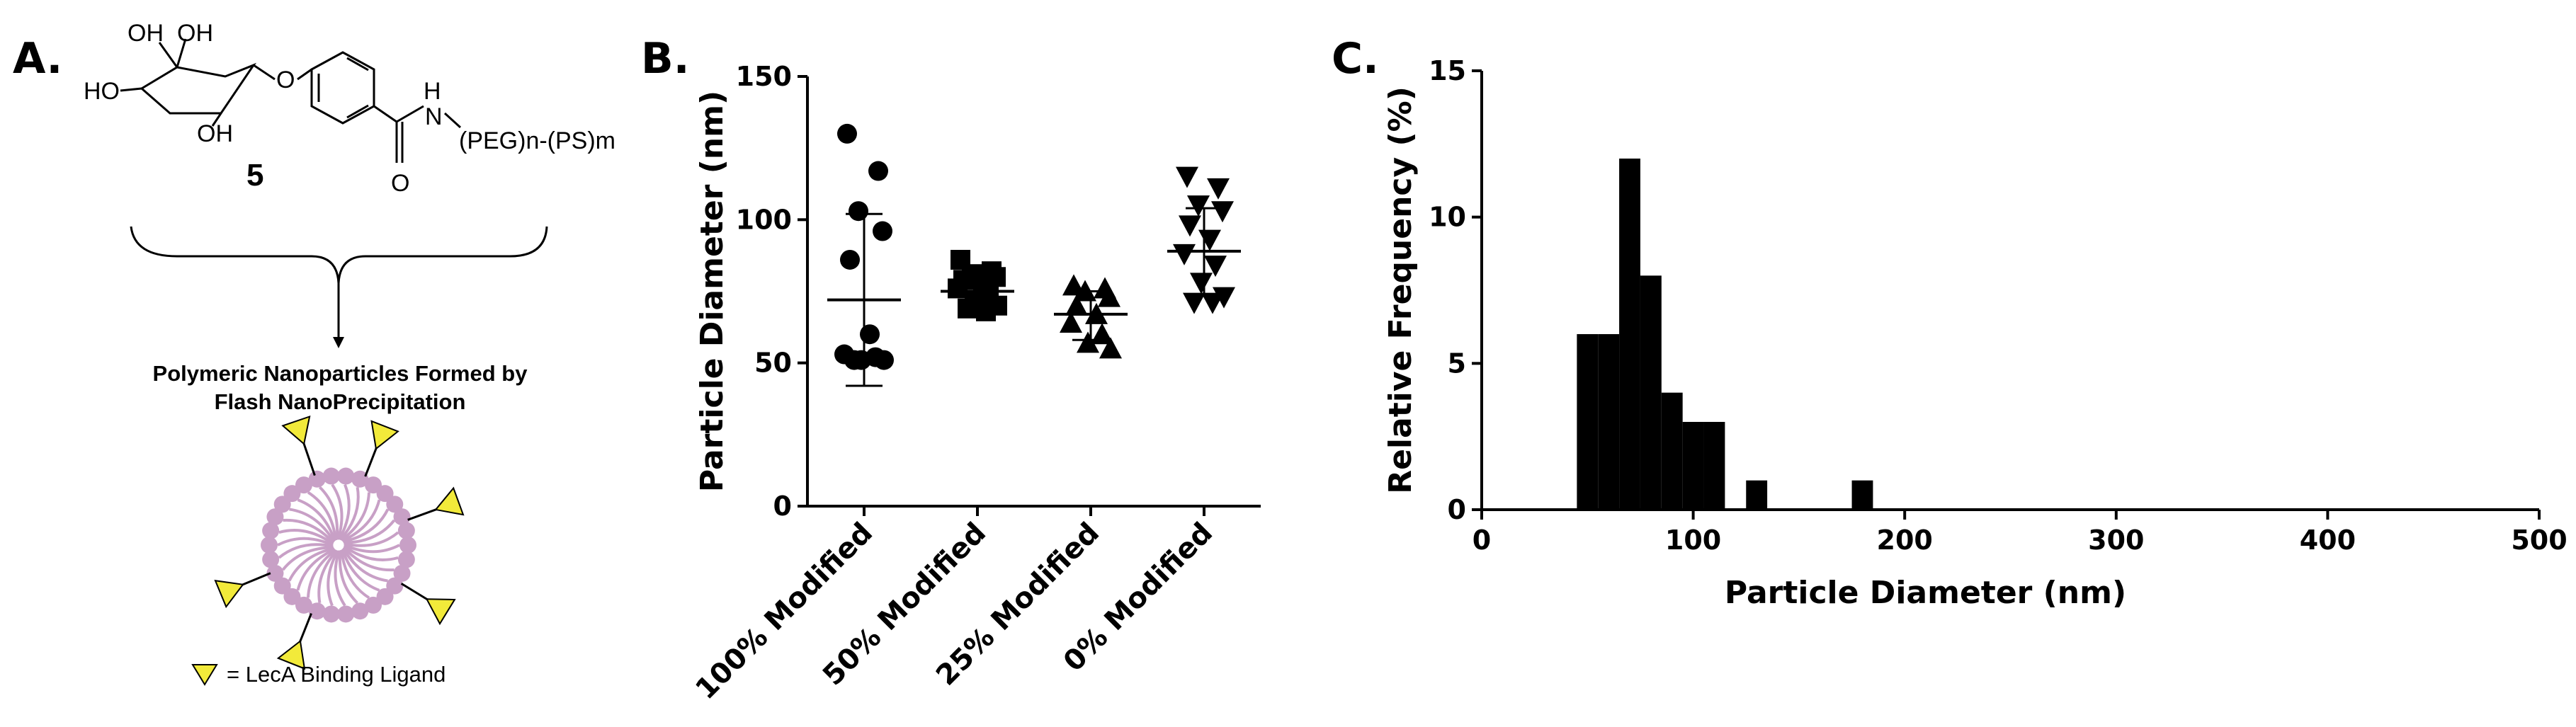  What do you see at coordinates (400, 183) in the screenshot?
I see `chem-o-carbonyl: O` at bounding box center [400, 183].